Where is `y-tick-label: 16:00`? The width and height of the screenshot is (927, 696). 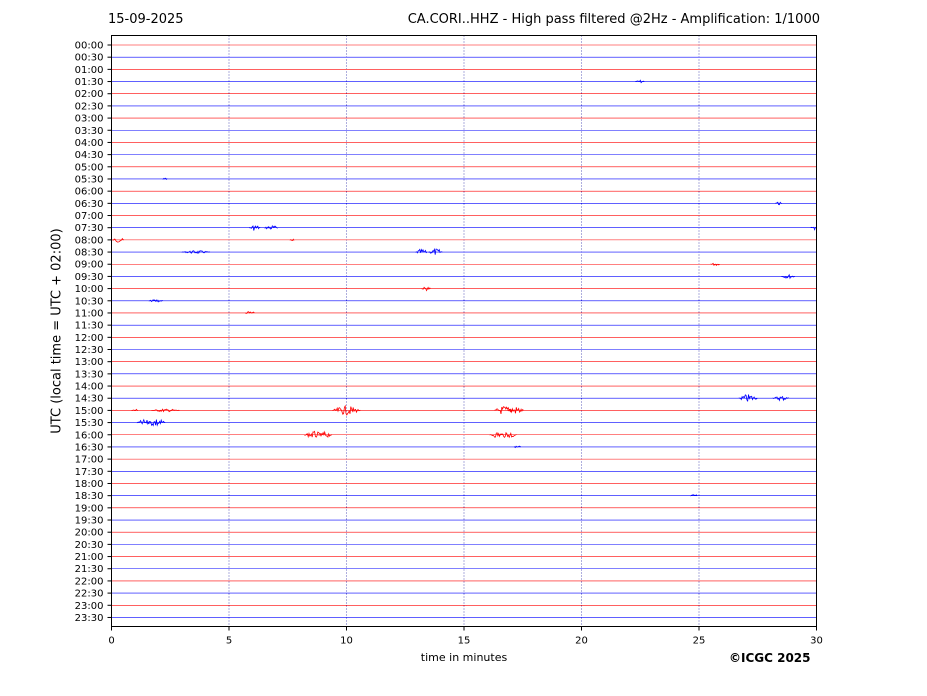
y-tick-label: 16:00 is located at coordinates (89, 435).